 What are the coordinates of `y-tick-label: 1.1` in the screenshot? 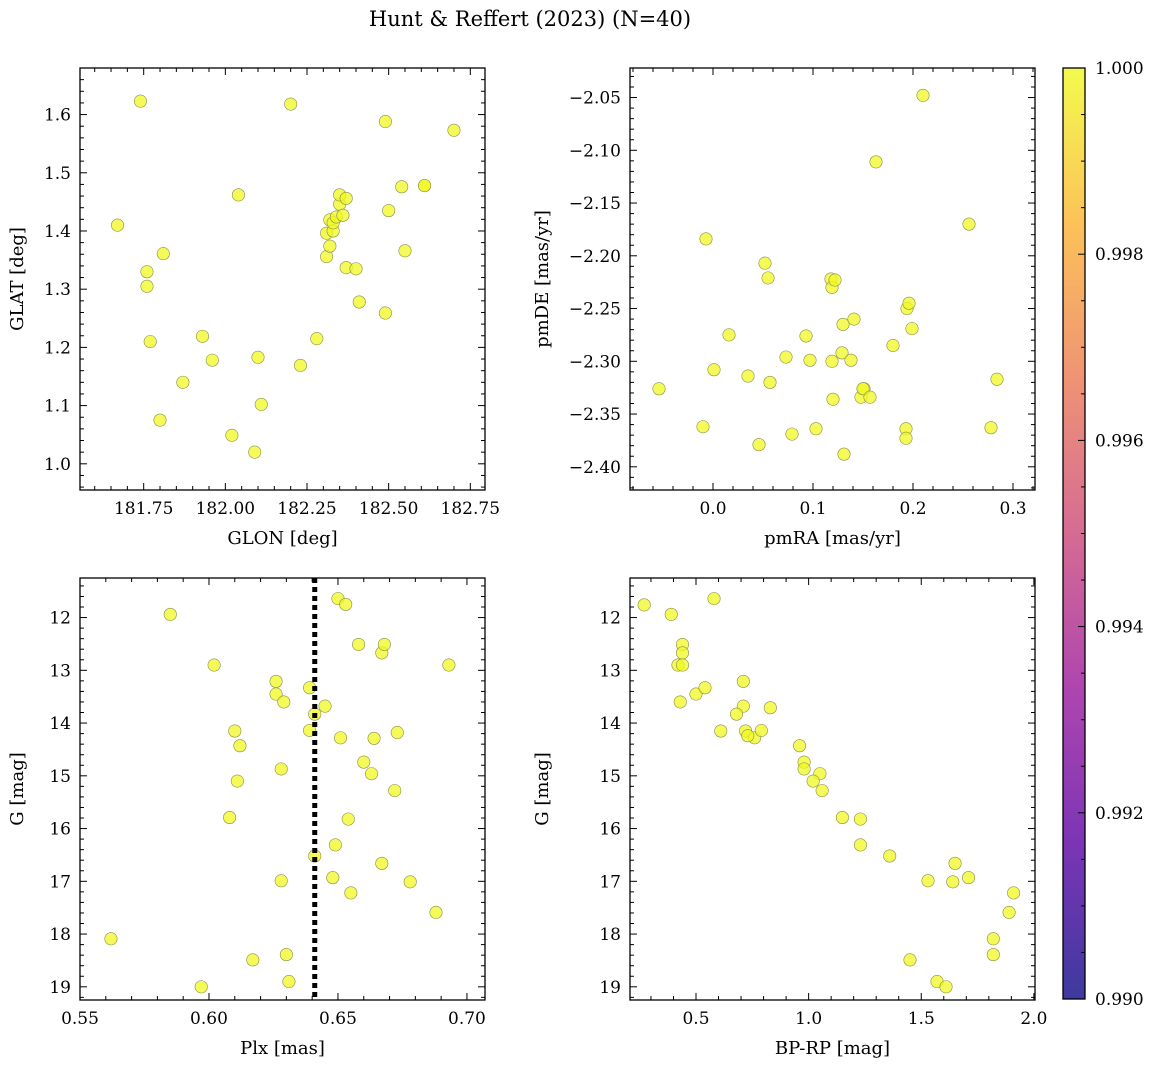 It's located at (57, 407).